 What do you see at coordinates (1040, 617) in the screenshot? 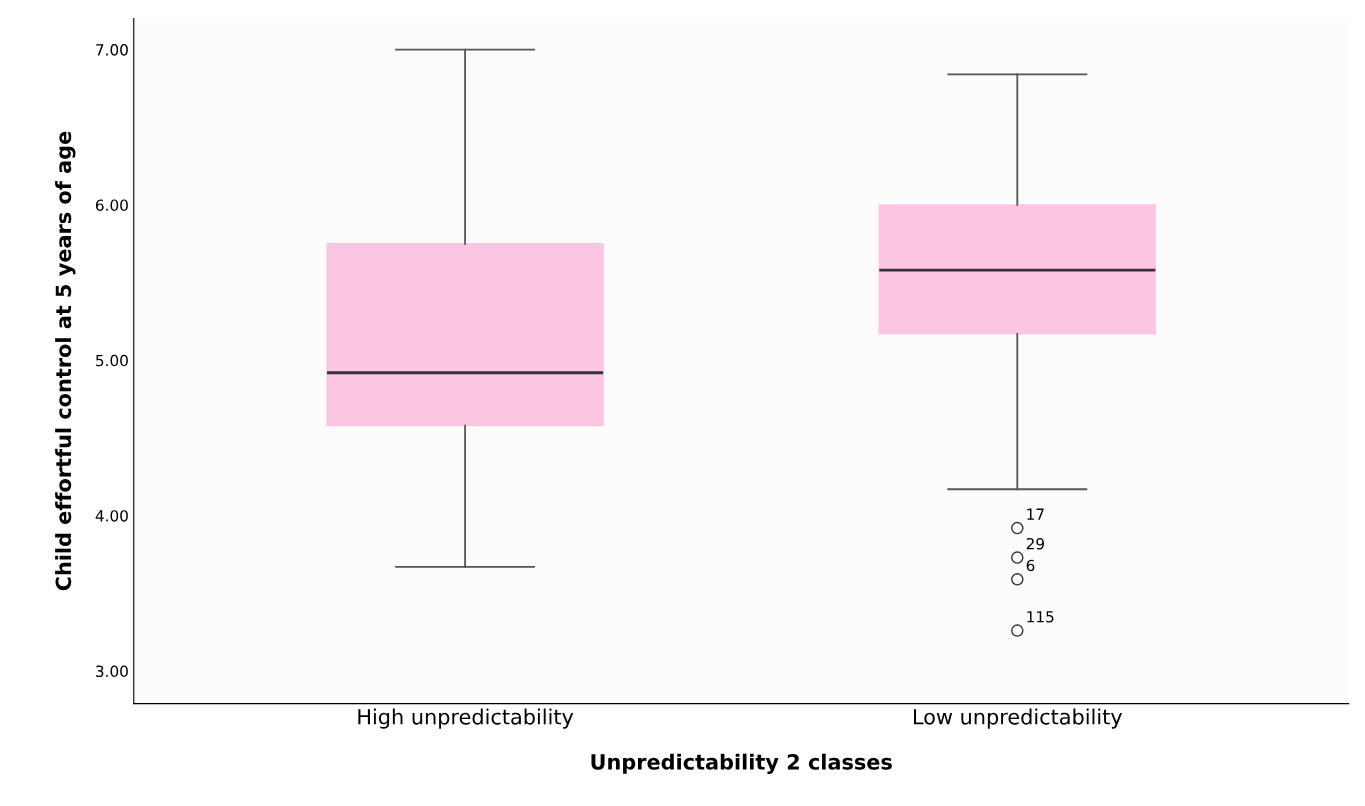
I see `annotation: 115` at bounding box center [1040, 617].